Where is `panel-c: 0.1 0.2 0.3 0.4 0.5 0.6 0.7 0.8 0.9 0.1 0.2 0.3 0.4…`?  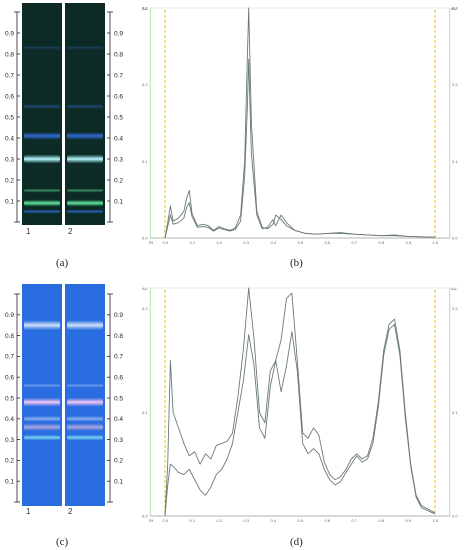 panel-c: 0.1 0.2 0.3 0.4 0.5 0.6 0.7 0.8 0.9 0.1 0.2 0.3 0.4… is located at coordinates (64, 416).